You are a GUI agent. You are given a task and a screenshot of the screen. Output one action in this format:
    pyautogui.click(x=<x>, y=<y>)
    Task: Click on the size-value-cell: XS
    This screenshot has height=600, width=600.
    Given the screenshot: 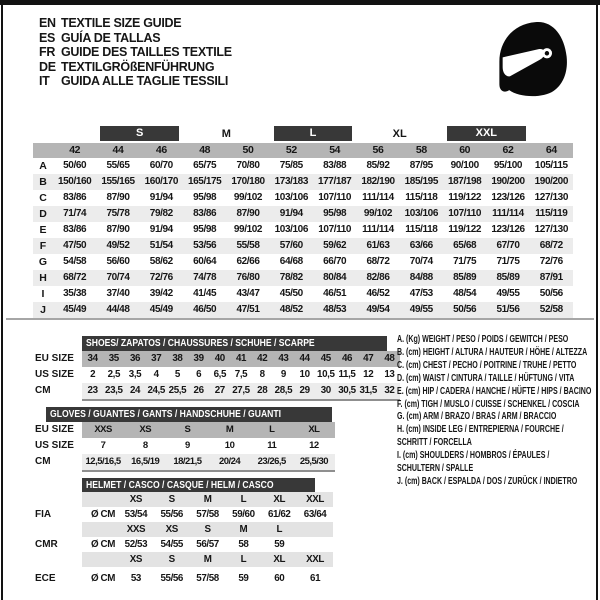 What is the action you would take?
    pyautogui.click(x=145, y=429)
    